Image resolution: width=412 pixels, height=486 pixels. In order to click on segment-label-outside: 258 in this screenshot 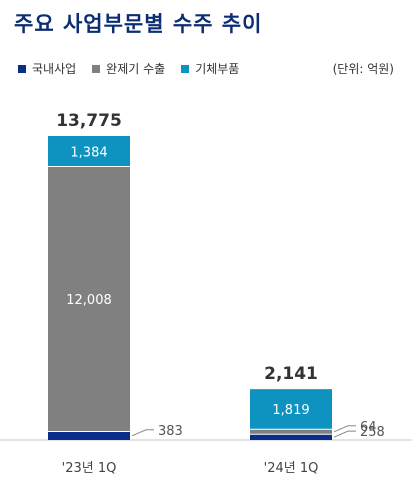, I will do `click(372, 432)`.